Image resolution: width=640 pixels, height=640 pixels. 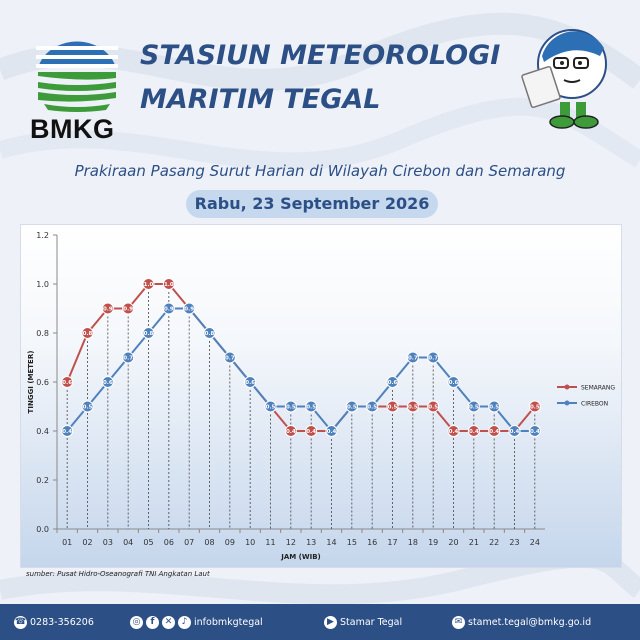 I want to click on data-label-semarang: 0.6, so click(x=67, y=383).